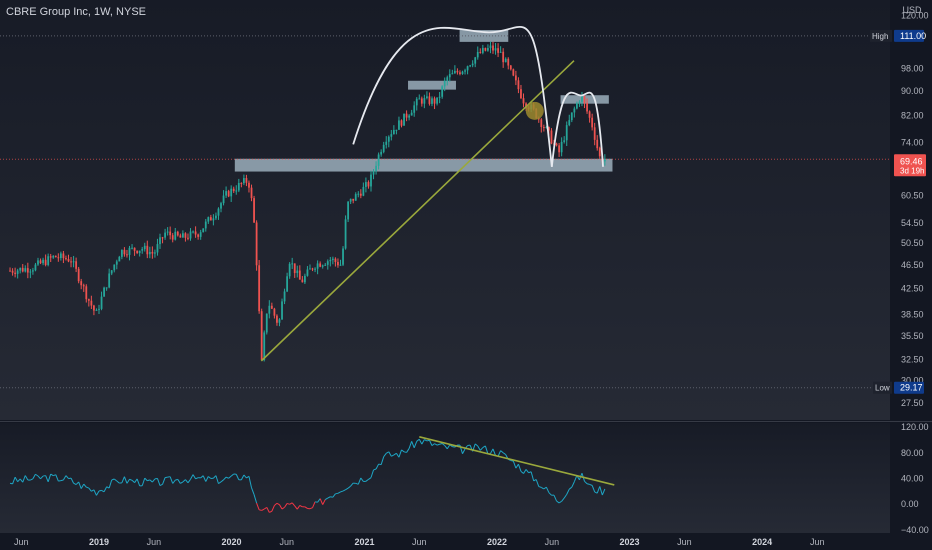  I want to click on last-price-badge, so click(910, 165).